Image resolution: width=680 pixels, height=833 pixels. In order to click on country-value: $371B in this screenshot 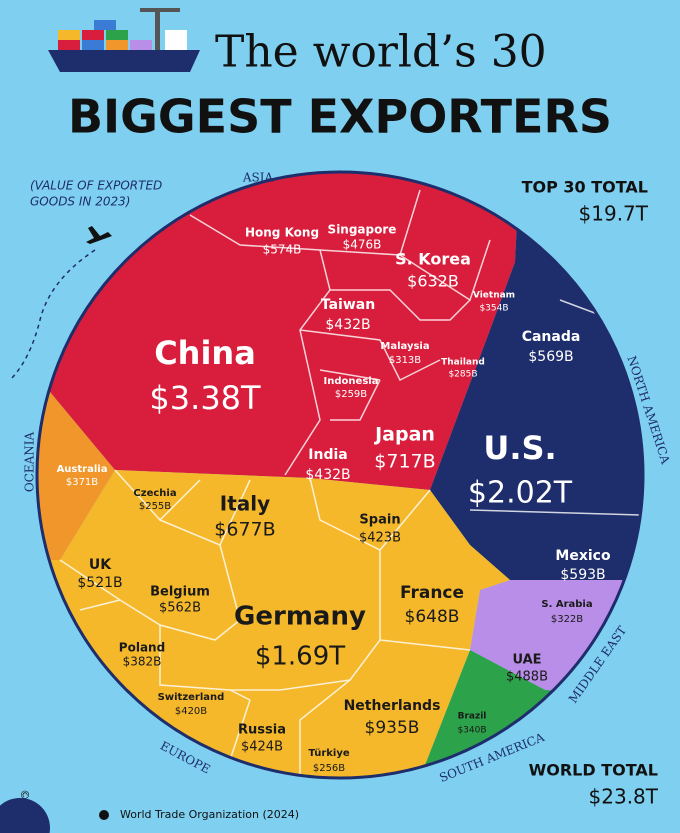, I will do `click(82, 482)`.